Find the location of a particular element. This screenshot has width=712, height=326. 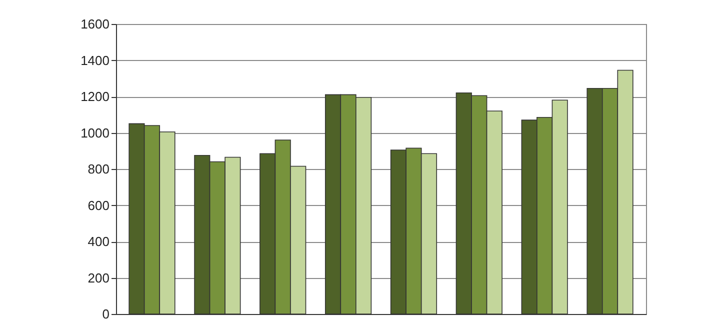

y-tick-label: 800 is located at coordinates (99, 169).